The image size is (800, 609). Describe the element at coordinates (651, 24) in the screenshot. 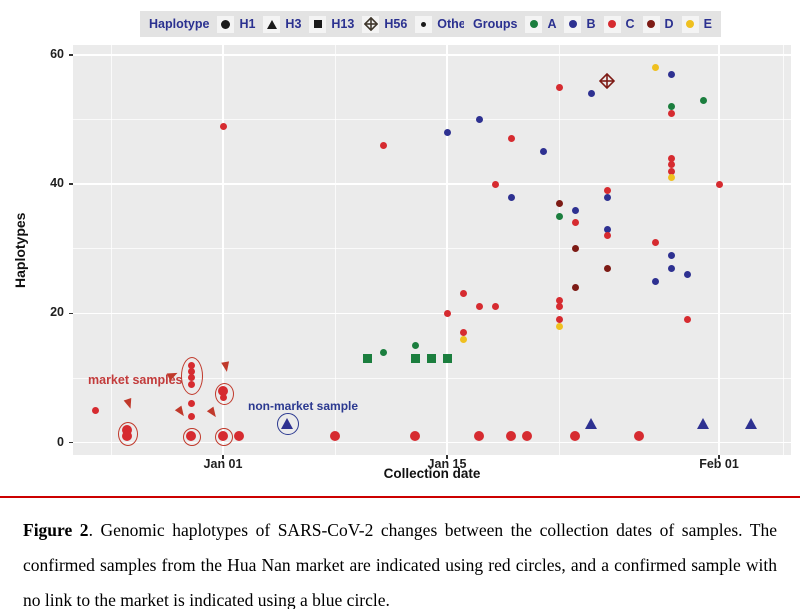

I see `group-dot-icon` at that location.